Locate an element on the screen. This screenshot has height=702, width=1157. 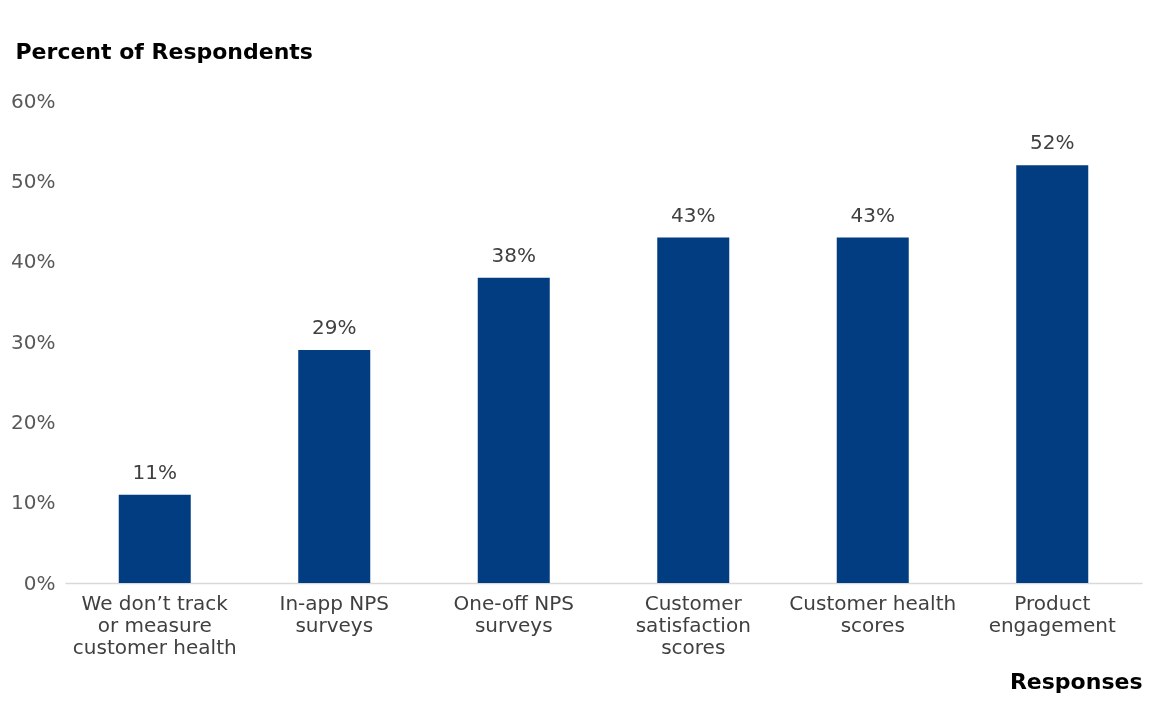
y-tick-label: 40% is located at coordinates (33, 261).